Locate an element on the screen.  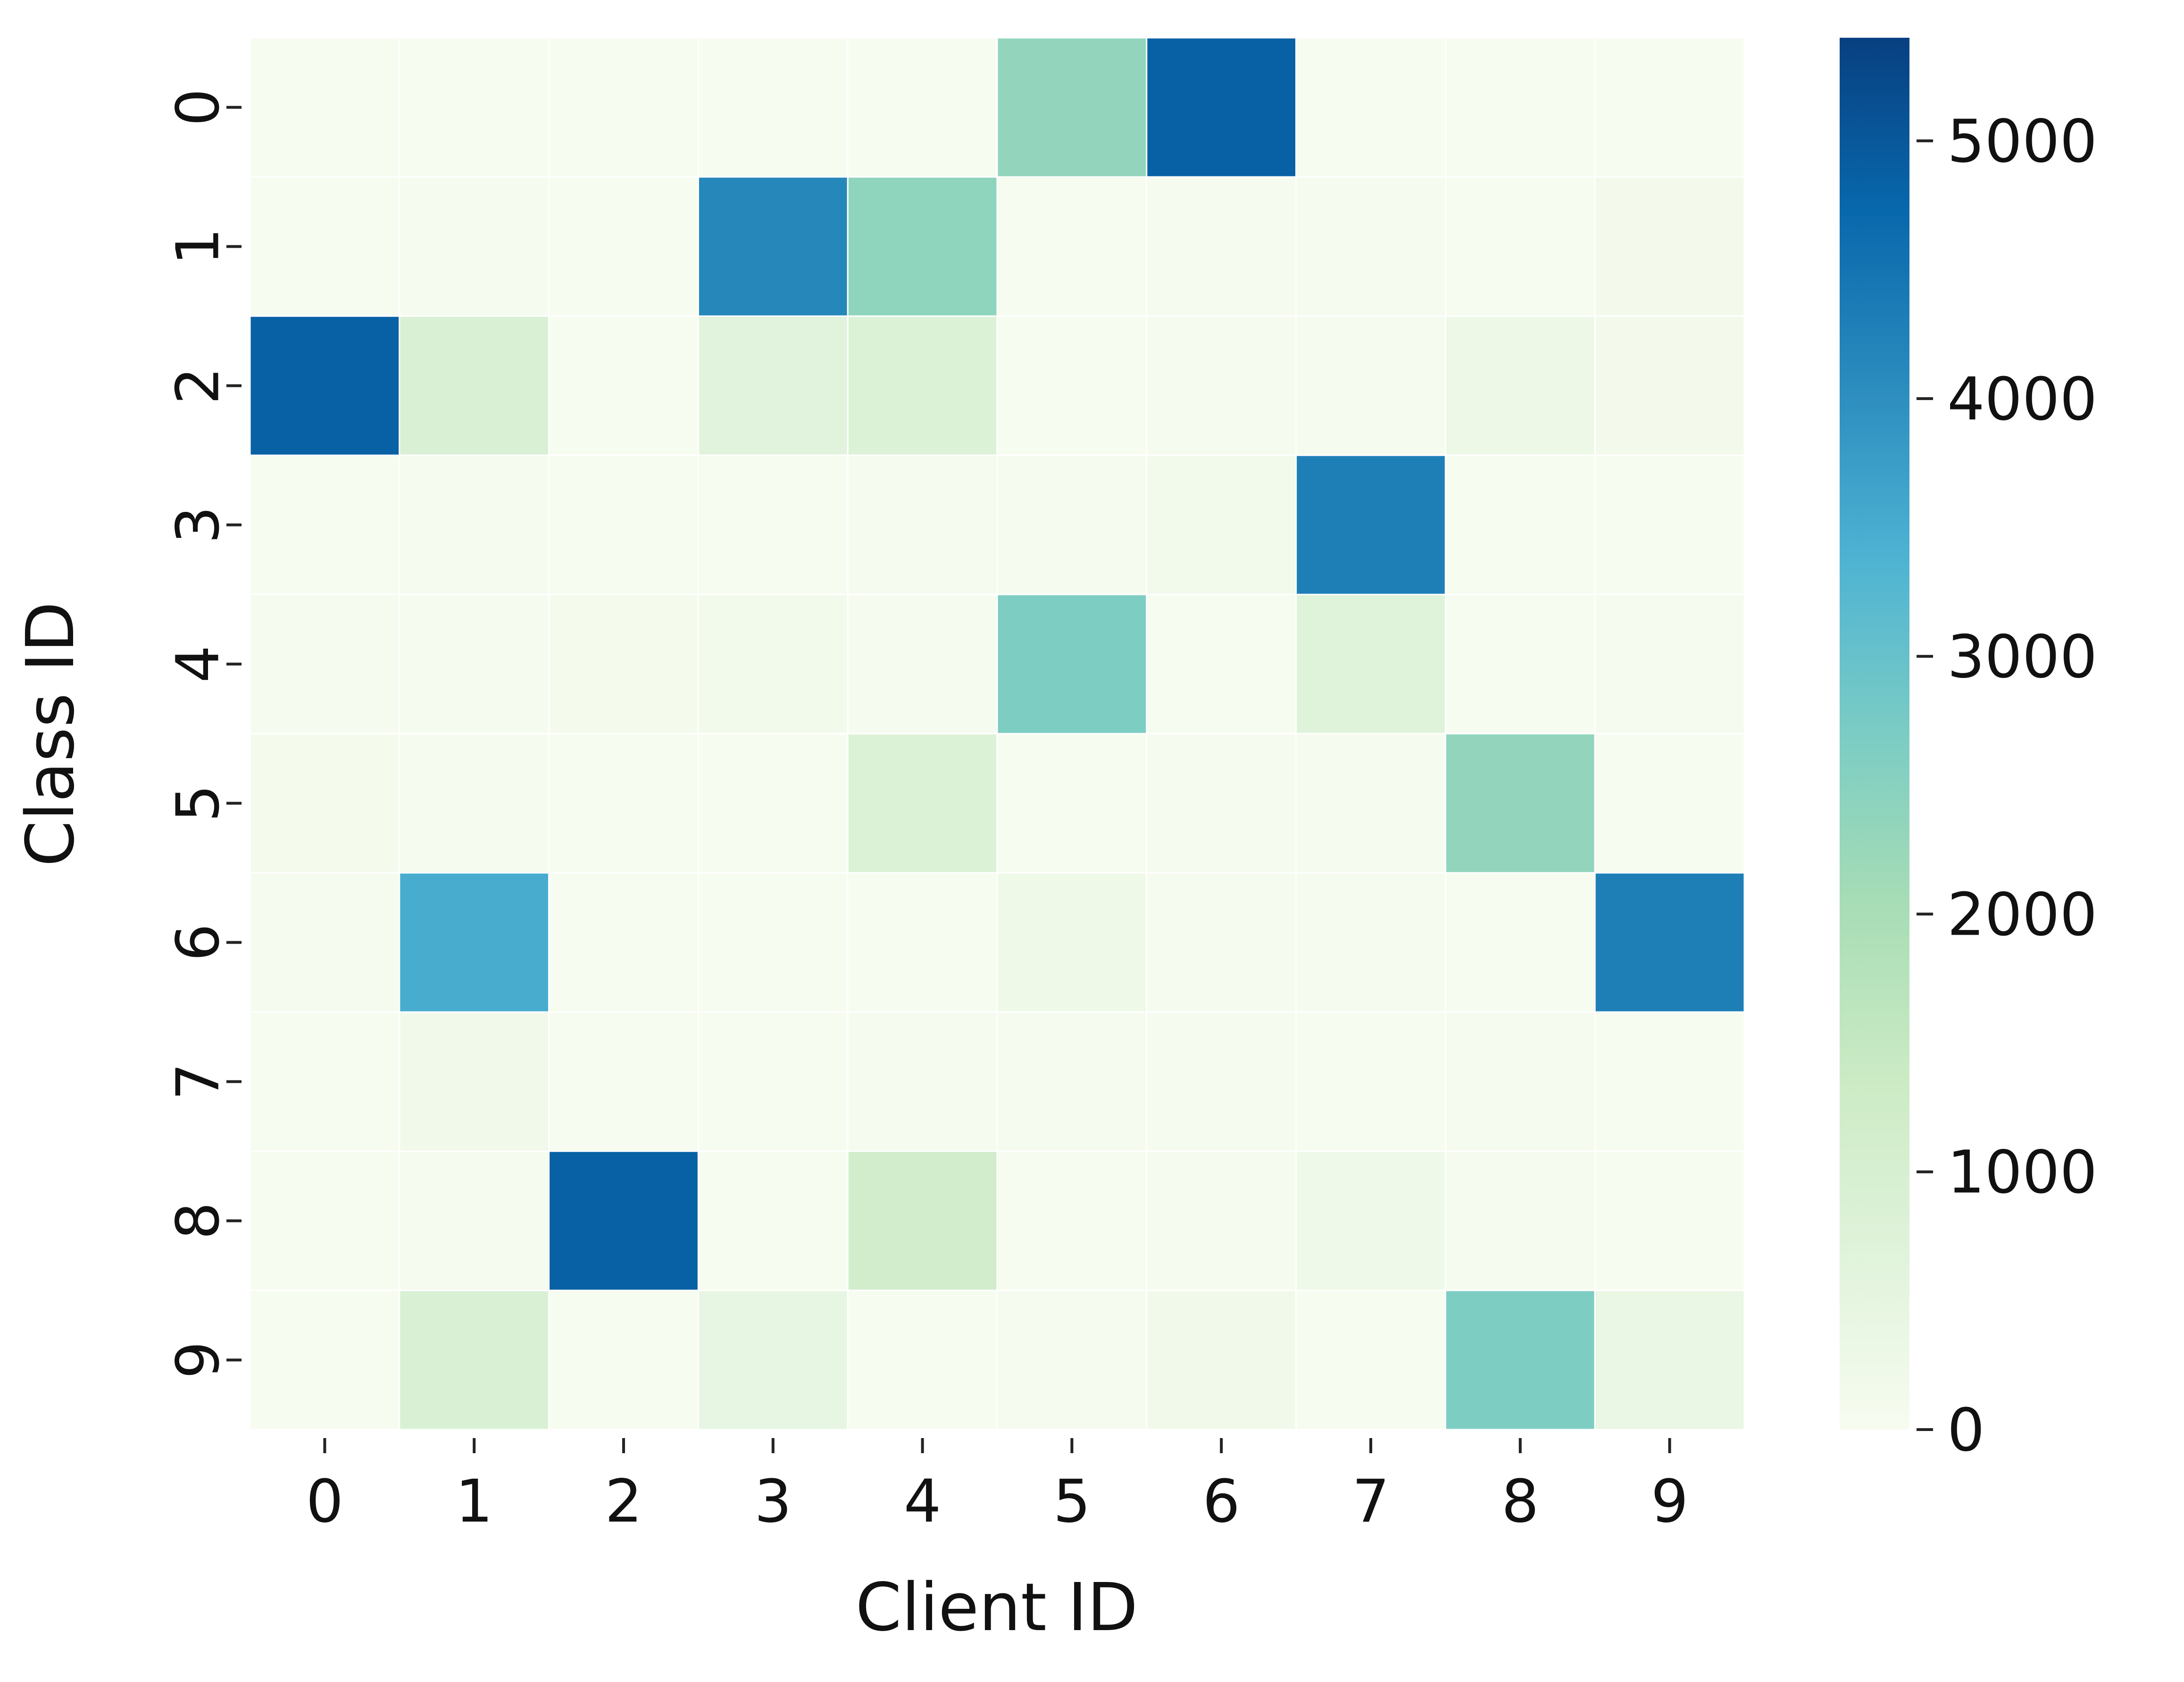
y-tick-label: 6 is located at coordinates (198, 943).